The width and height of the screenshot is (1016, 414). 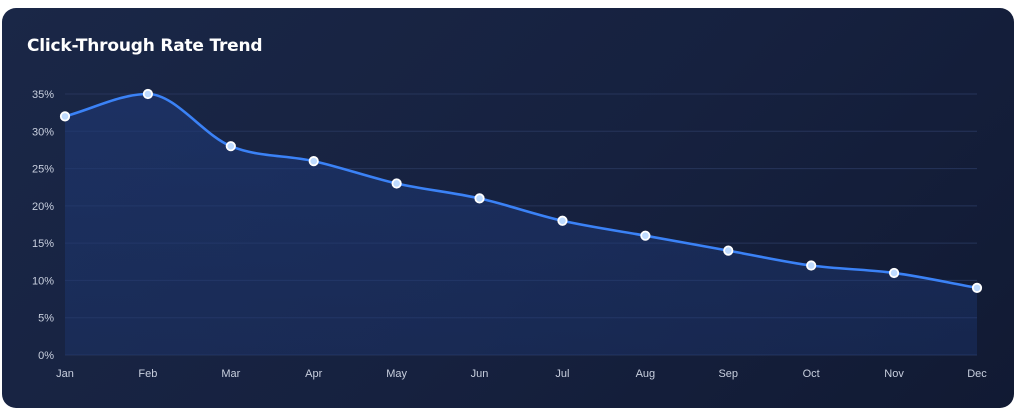 I want to click on data-point-feb, so click(x=148, y=94).